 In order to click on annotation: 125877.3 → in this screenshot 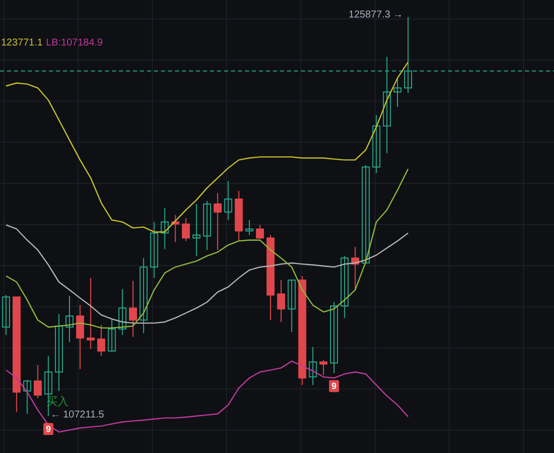, I will do `click(376, 15)`.